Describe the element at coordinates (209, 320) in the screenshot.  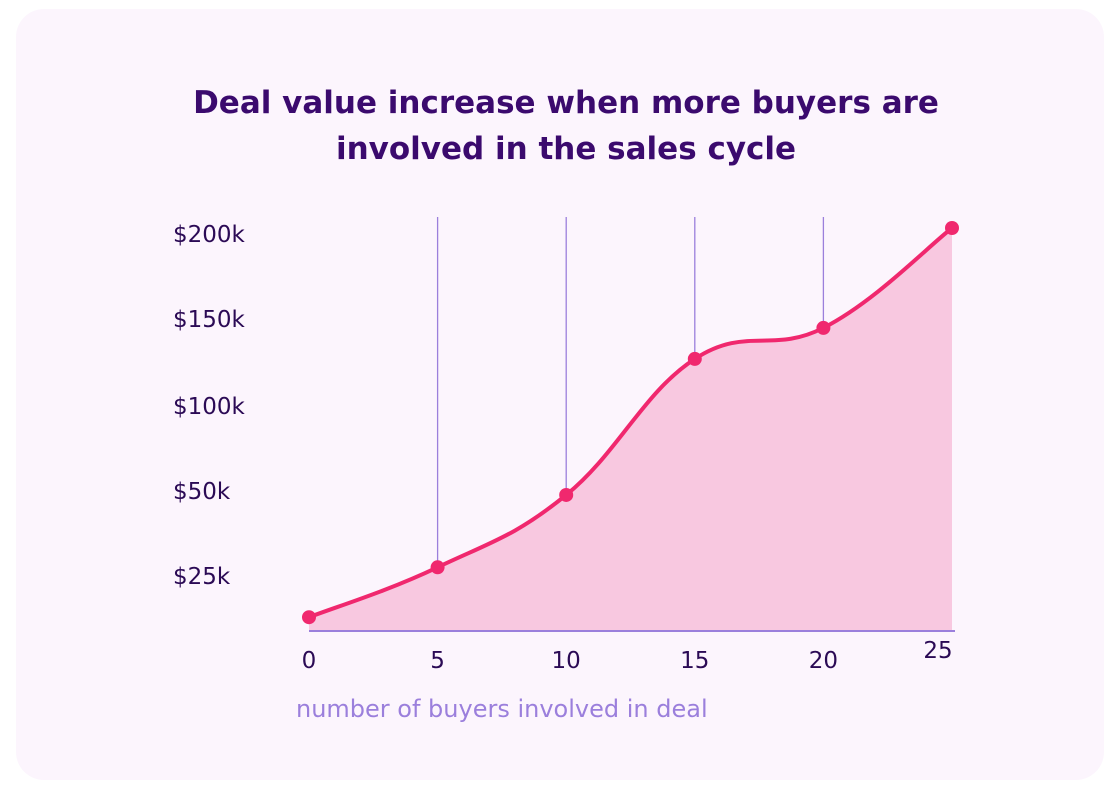
I see `y-tick-label-150: $150k` at that location.